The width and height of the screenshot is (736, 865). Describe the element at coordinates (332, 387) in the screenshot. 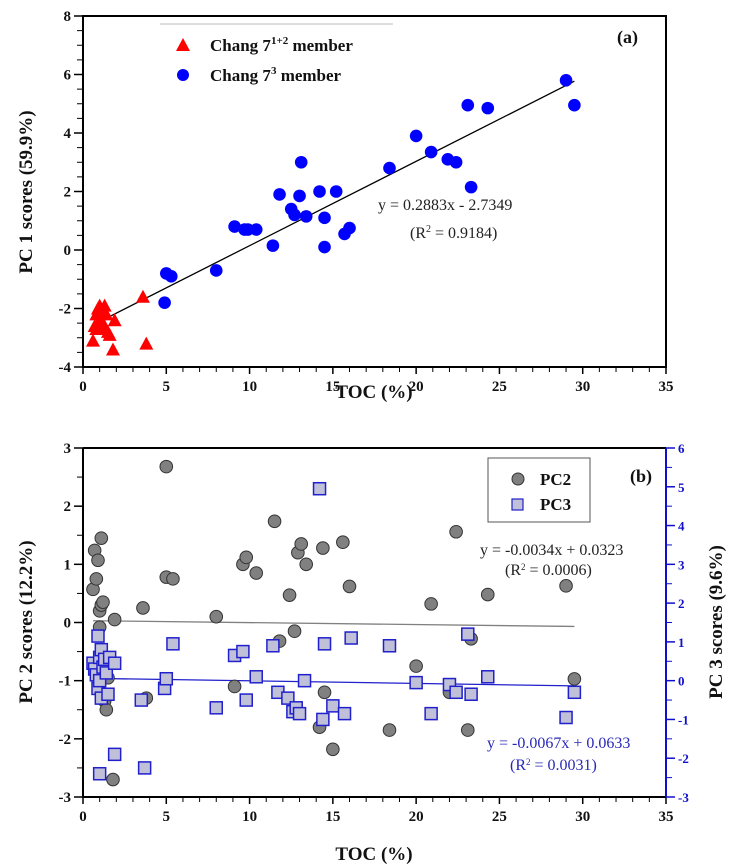

I see `x-tick-label: 15` at that location.